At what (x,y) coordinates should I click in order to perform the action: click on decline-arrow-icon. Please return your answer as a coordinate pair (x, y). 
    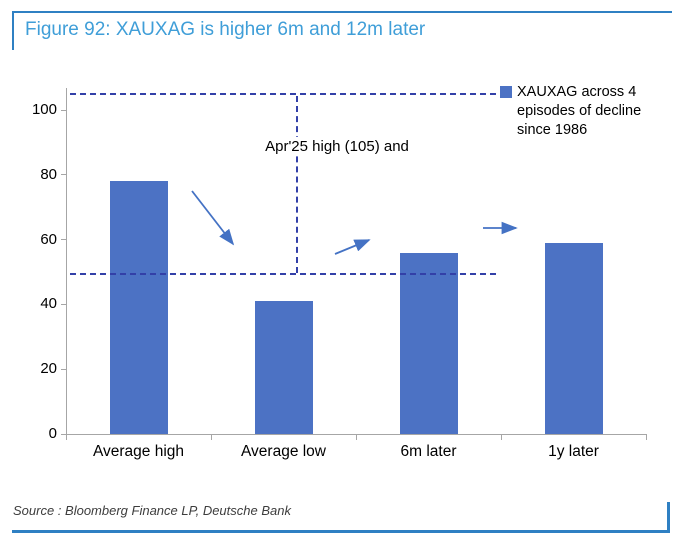
    Looking at the image, I should click on (213, 218).